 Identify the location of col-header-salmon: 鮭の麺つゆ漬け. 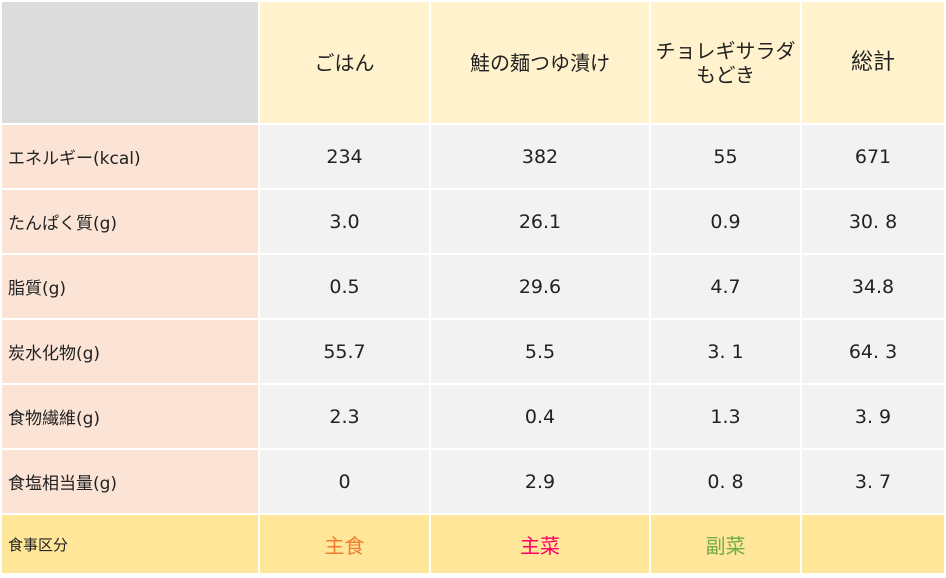
(540, 62).